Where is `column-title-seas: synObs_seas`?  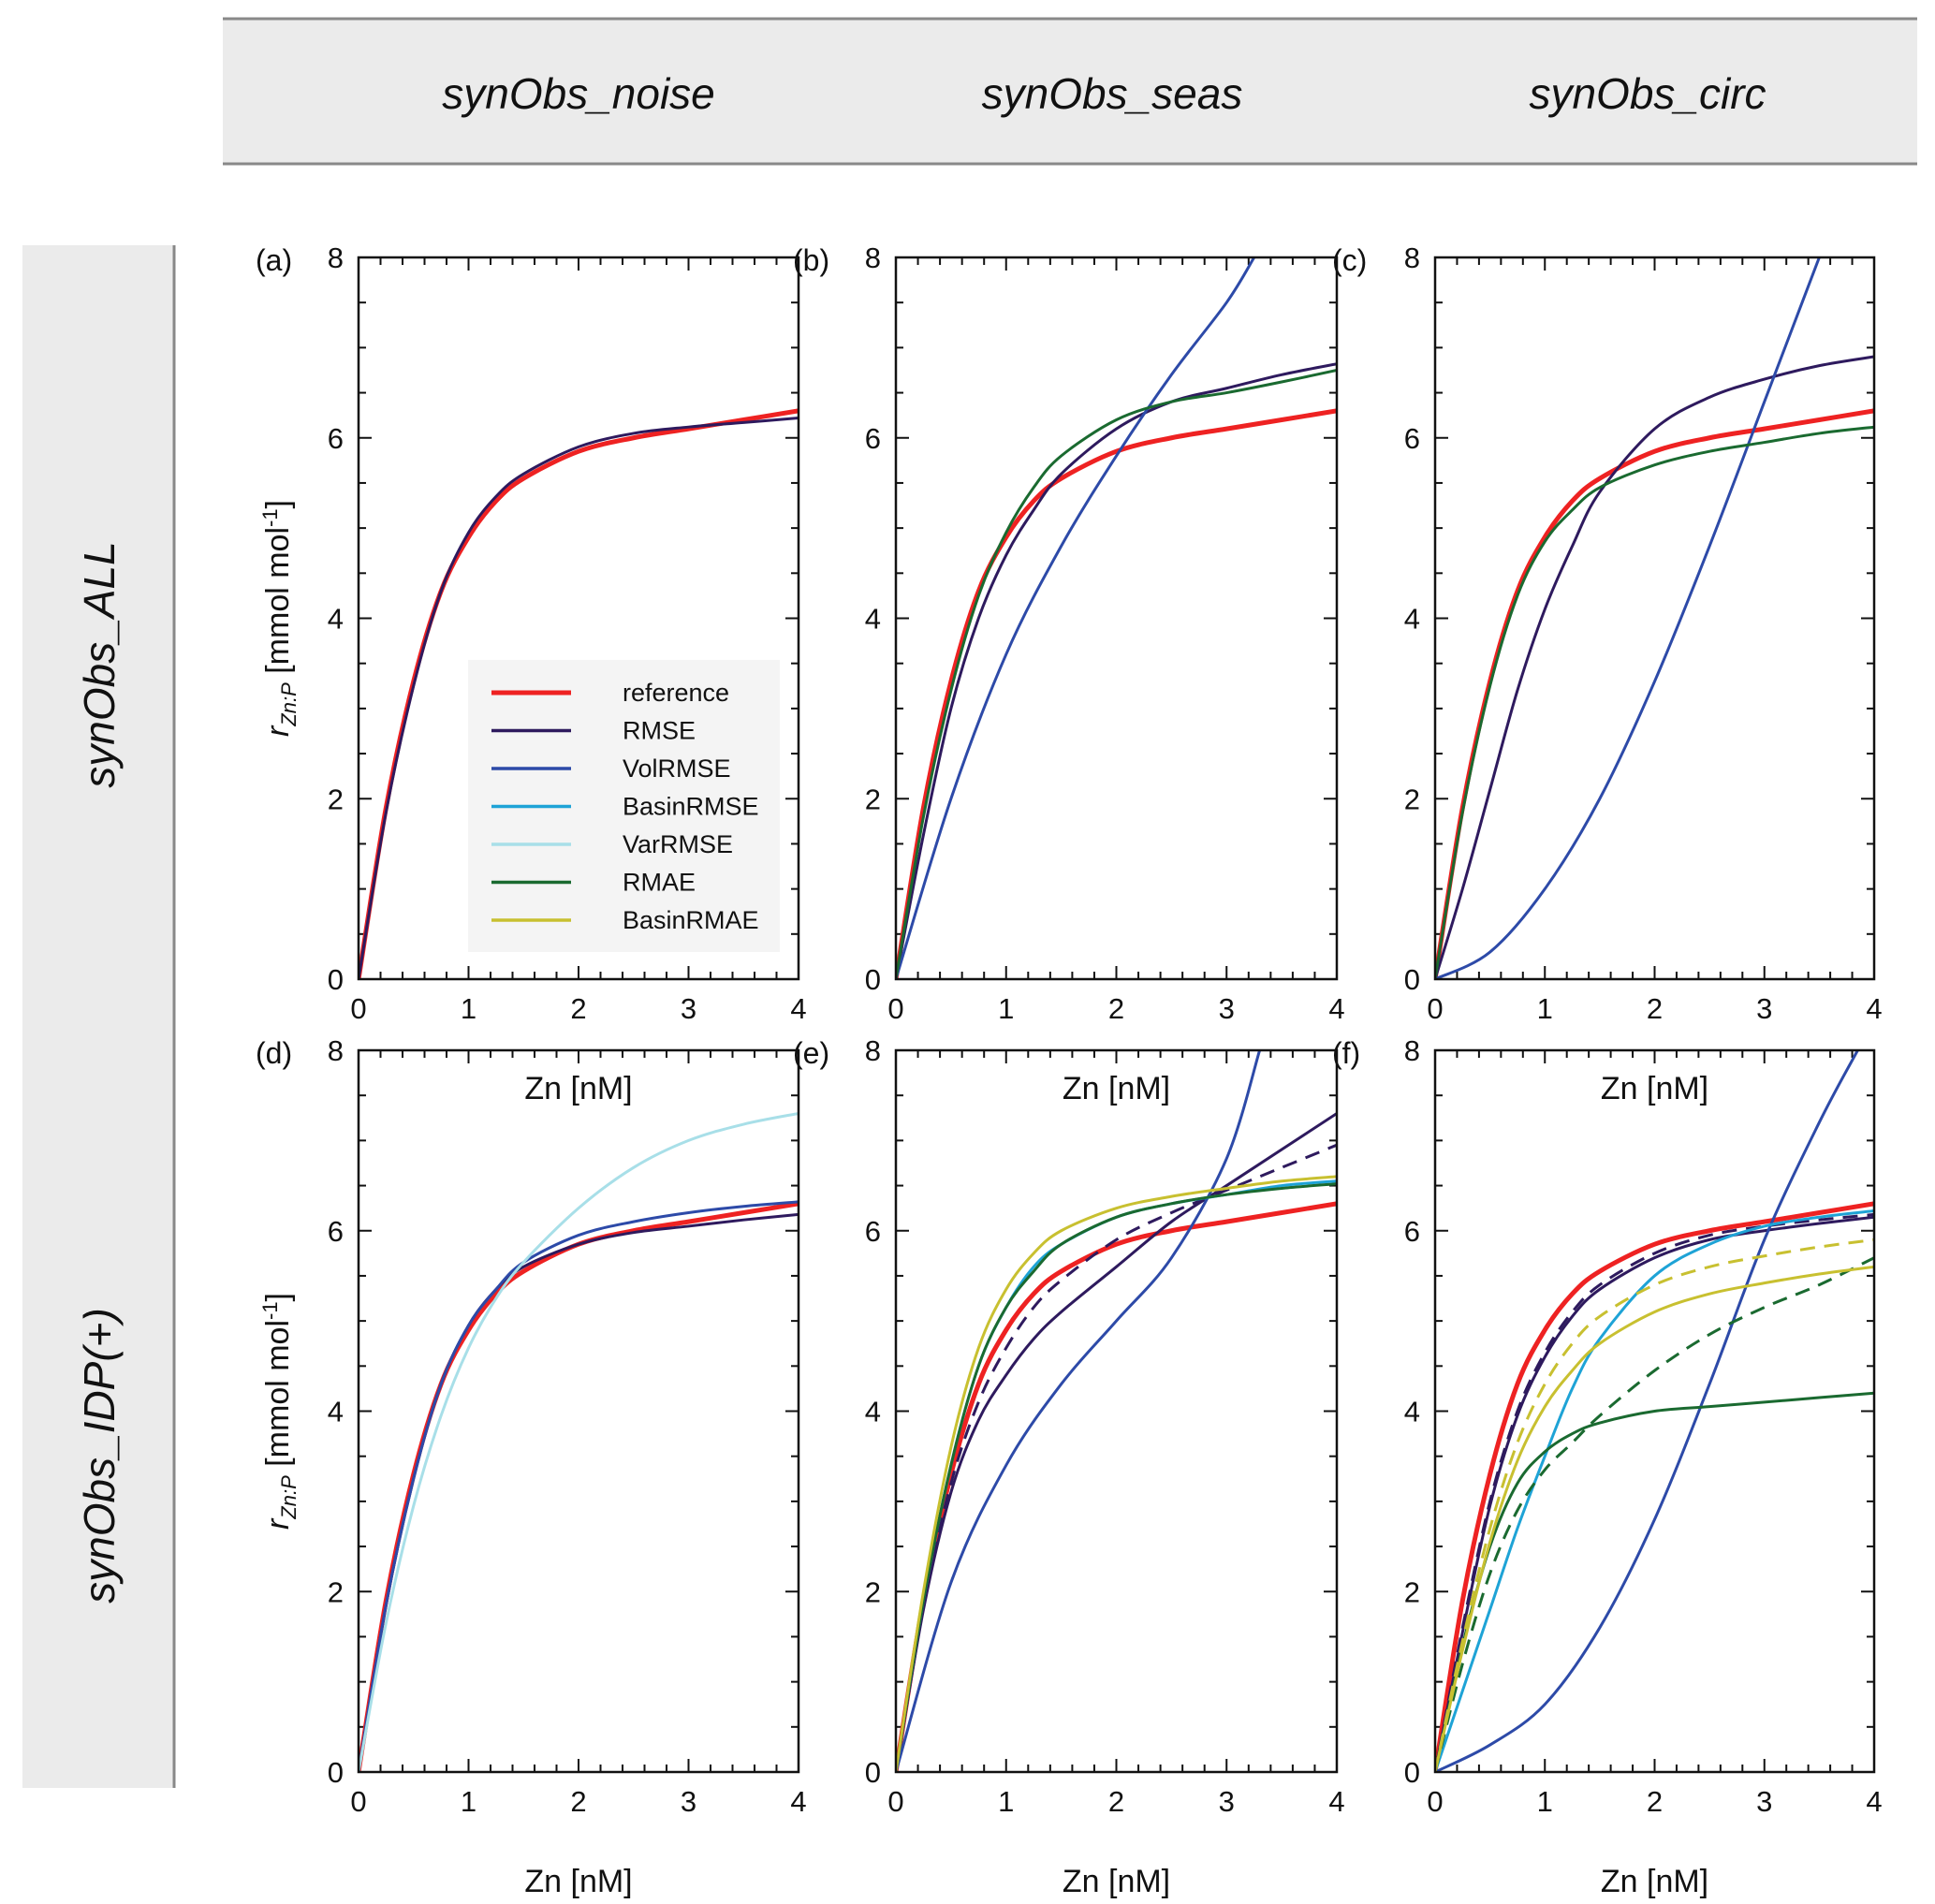 column-title-seas: synObs_seas is located at coordinates (1112, 93).